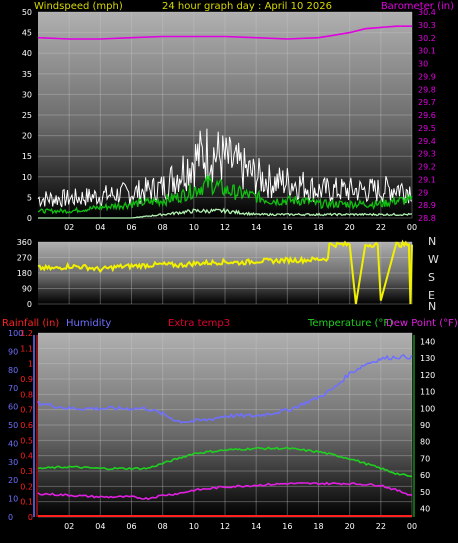 This screenshot has height=543, width=458. I want to click on temperature-tick-label: 100, so click(427, 408).